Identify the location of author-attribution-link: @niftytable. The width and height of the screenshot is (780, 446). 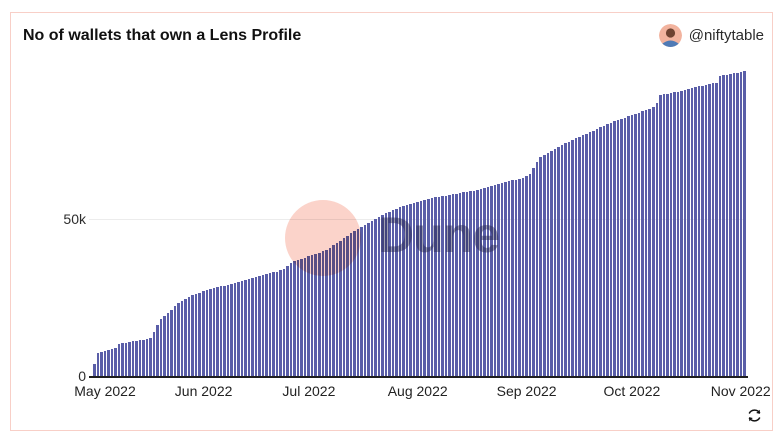
(711, 35).